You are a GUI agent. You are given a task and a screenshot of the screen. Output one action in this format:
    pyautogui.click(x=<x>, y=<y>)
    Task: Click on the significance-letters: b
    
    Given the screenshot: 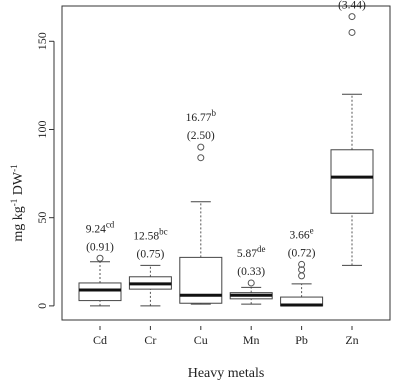 What is the action you would take?
    pyautogui.click(x=213, y=113)
    